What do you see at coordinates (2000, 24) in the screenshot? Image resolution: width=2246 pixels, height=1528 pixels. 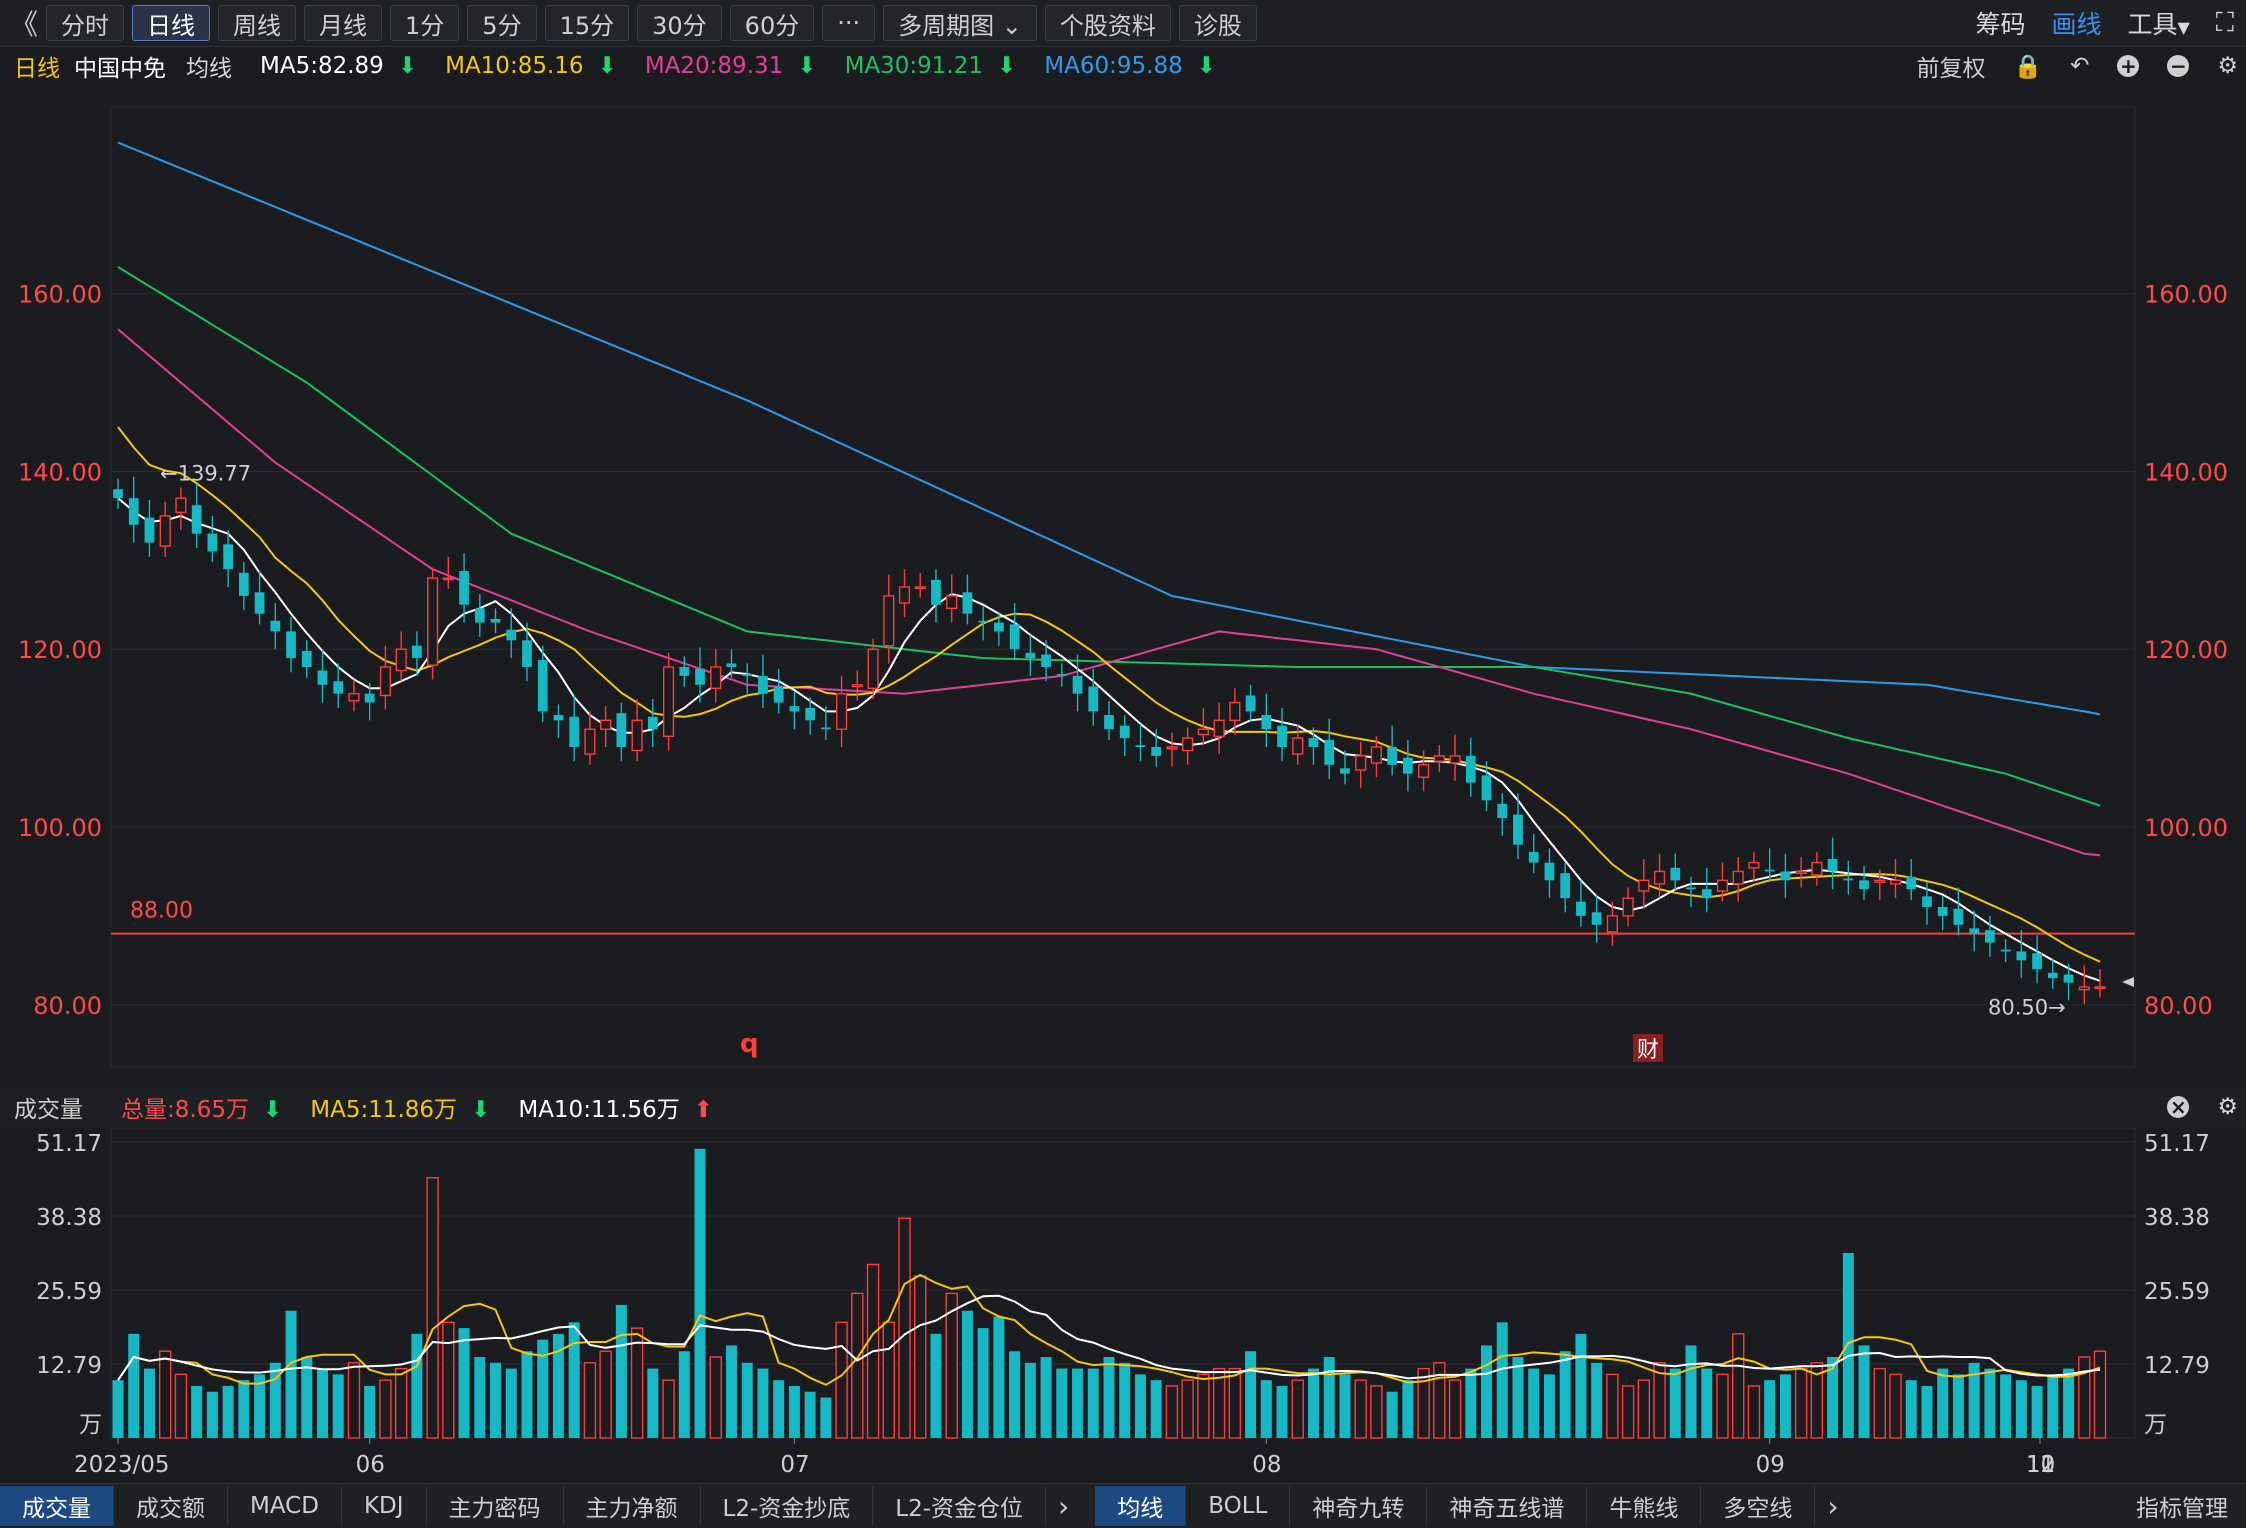 I see `chips-button: 筹码` at bounding box center [2000, 24].